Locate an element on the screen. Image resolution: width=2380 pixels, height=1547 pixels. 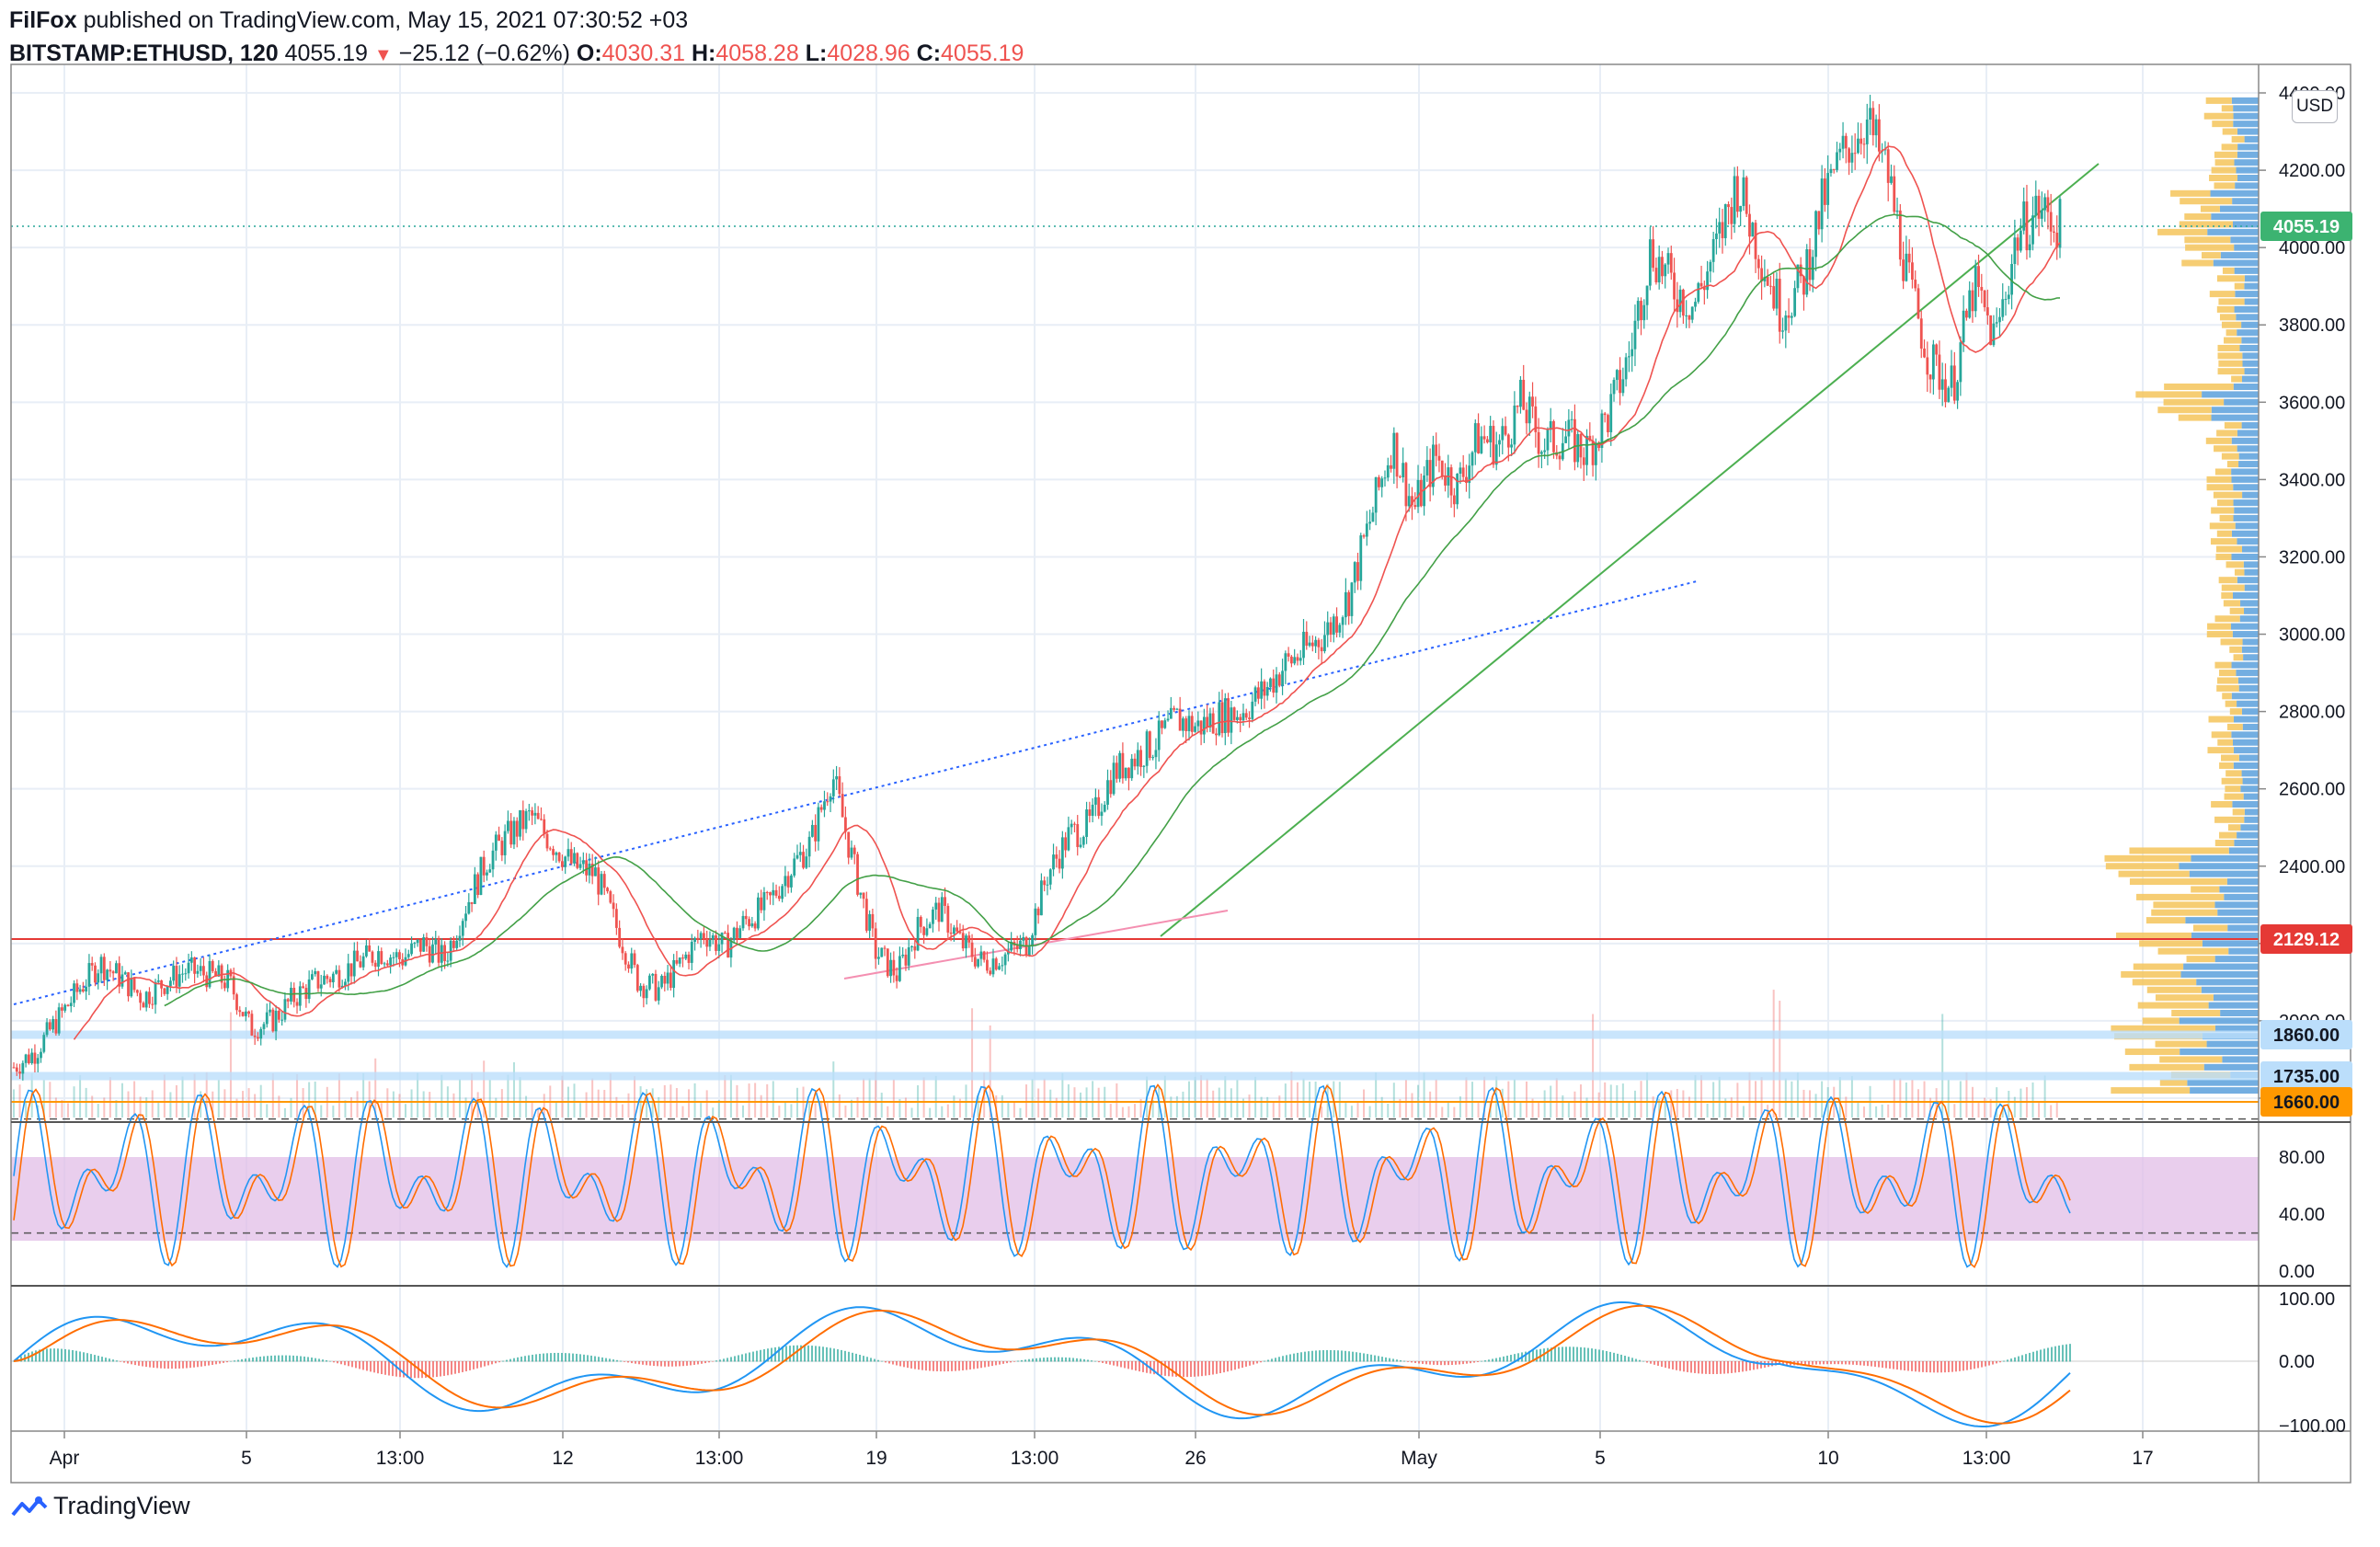
macd-tick-label: 100.00 is located at coordinates (2307, 1299).